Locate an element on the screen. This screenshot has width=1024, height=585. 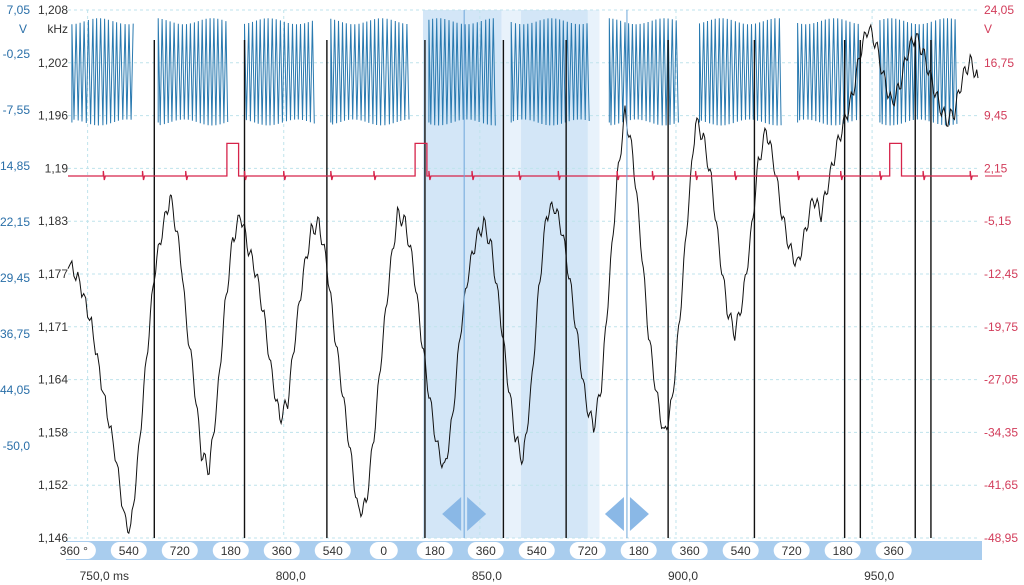
left-frequency-tick: 1,152 is located at coordinates (53, 485).